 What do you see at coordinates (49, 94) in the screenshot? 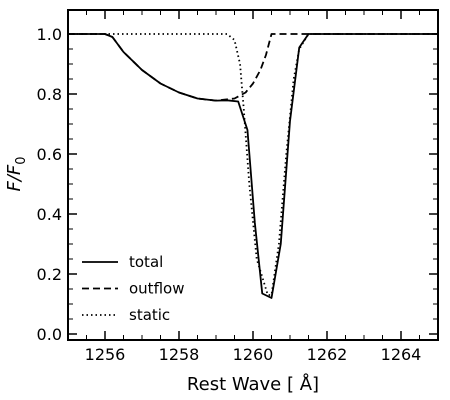
I see `y-tick-label: 0.8` at bounding box center [49, 94].